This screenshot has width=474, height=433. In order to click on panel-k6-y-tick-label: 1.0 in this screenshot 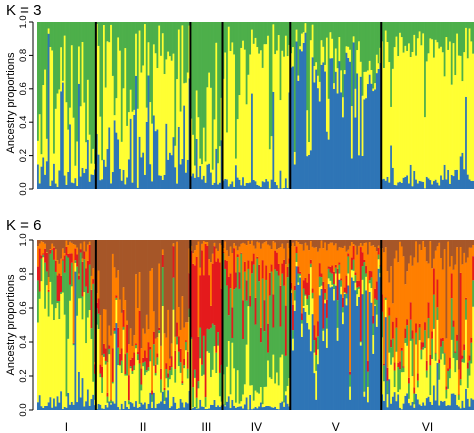, I will do `click(23, 239)`.